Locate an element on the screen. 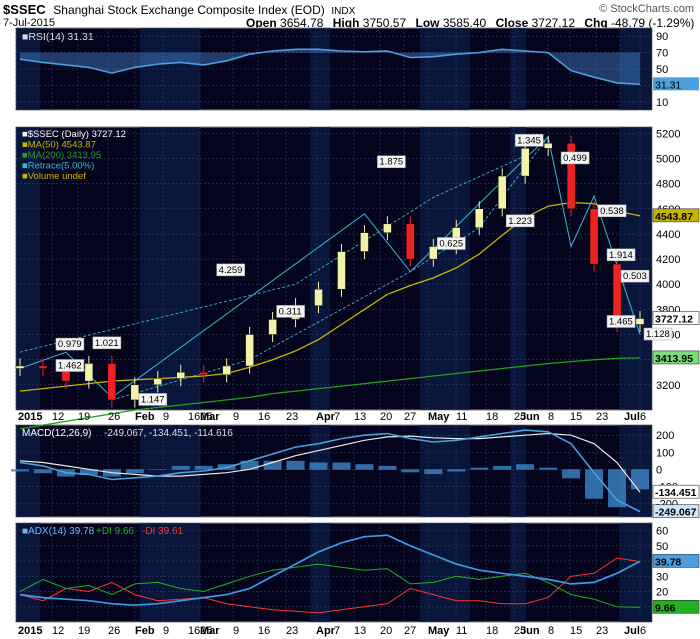 The width and height of the screenshot is (700, 639). adx-line is located at coordinates (330, 570).